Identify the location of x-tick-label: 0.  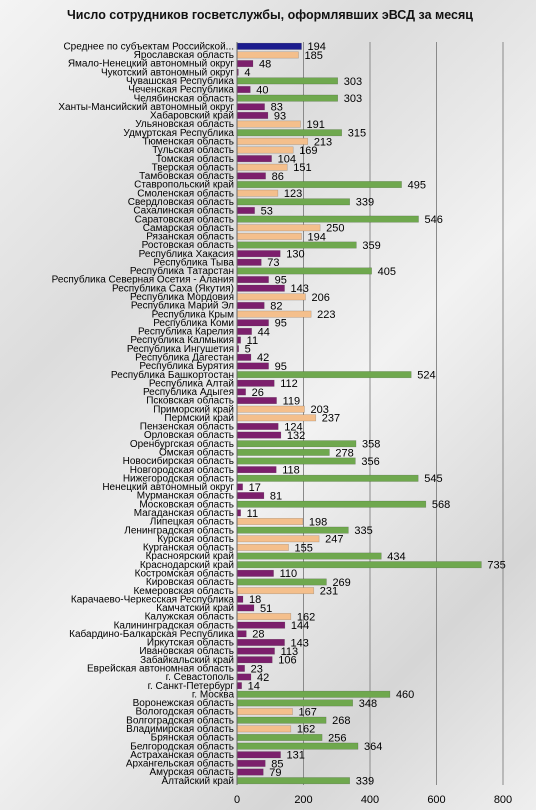
(237, 800).